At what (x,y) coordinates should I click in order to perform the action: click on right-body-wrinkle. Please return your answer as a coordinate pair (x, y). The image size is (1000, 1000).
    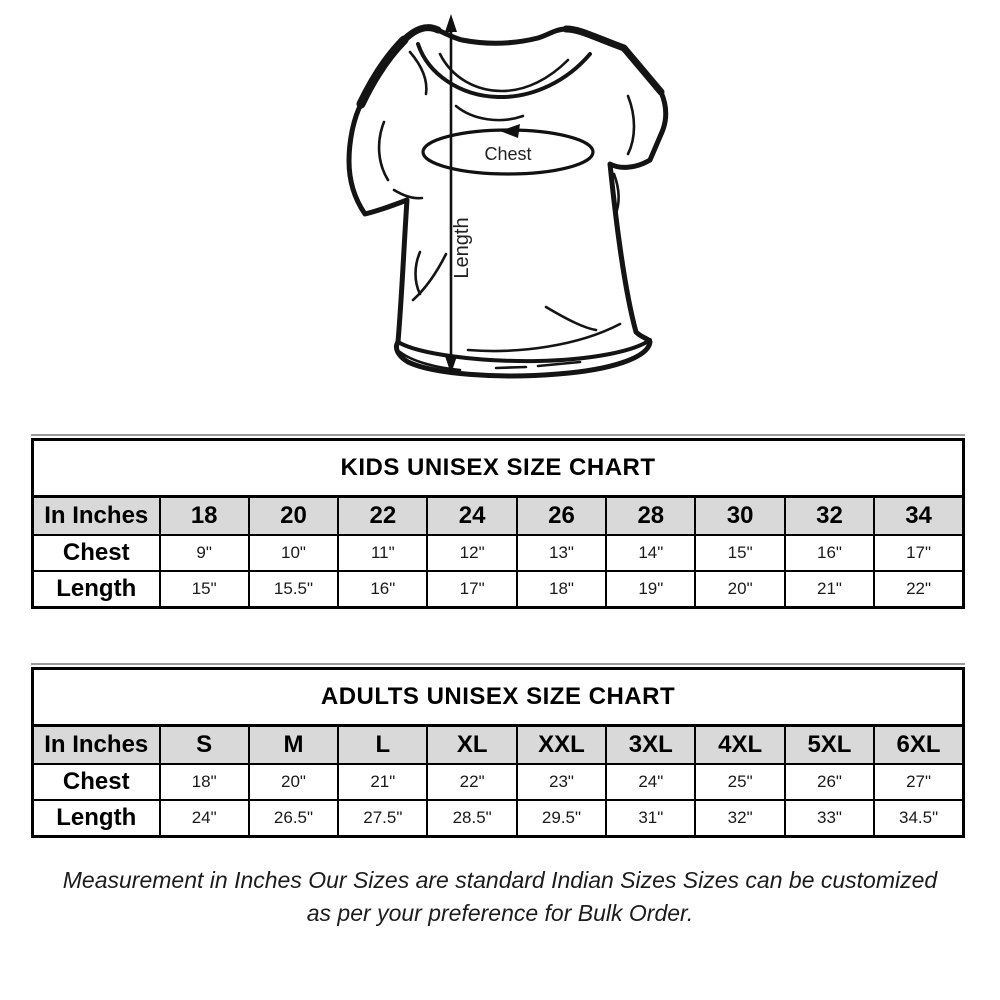
    Looking at the image, I should click on (571, 318).